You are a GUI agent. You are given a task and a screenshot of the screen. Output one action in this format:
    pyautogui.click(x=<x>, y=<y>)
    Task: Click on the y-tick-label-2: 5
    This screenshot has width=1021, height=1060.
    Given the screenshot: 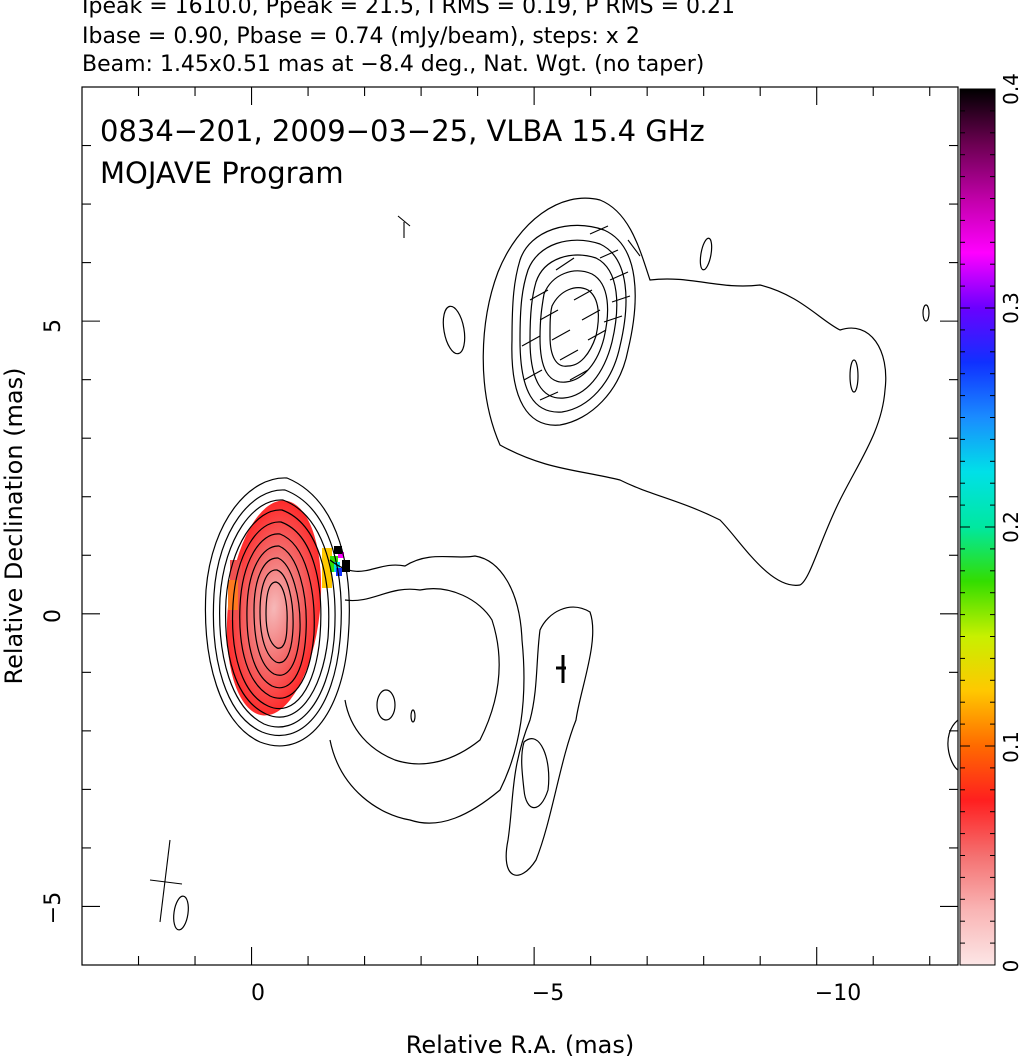 What is the action you would take?
    pyautogui.click(x=53, y=326)
    